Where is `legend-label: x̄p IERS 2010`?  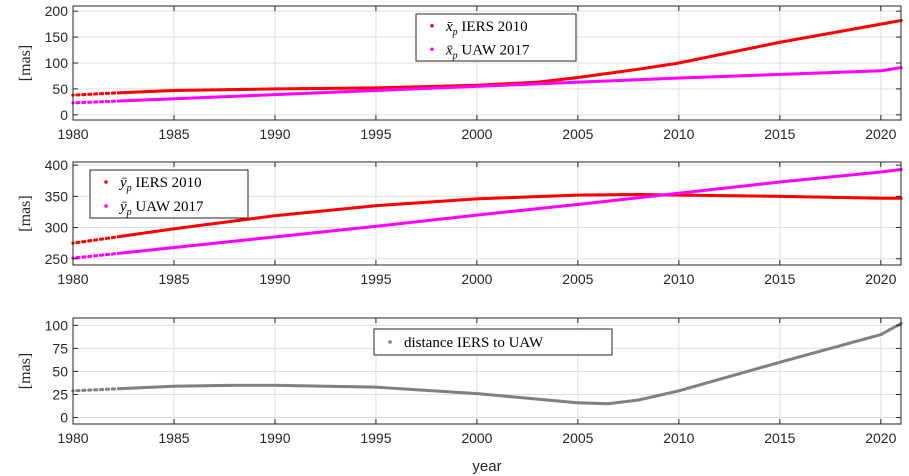 legend-label: x̄p IERS 2010 is located at coordinates (486, 28).